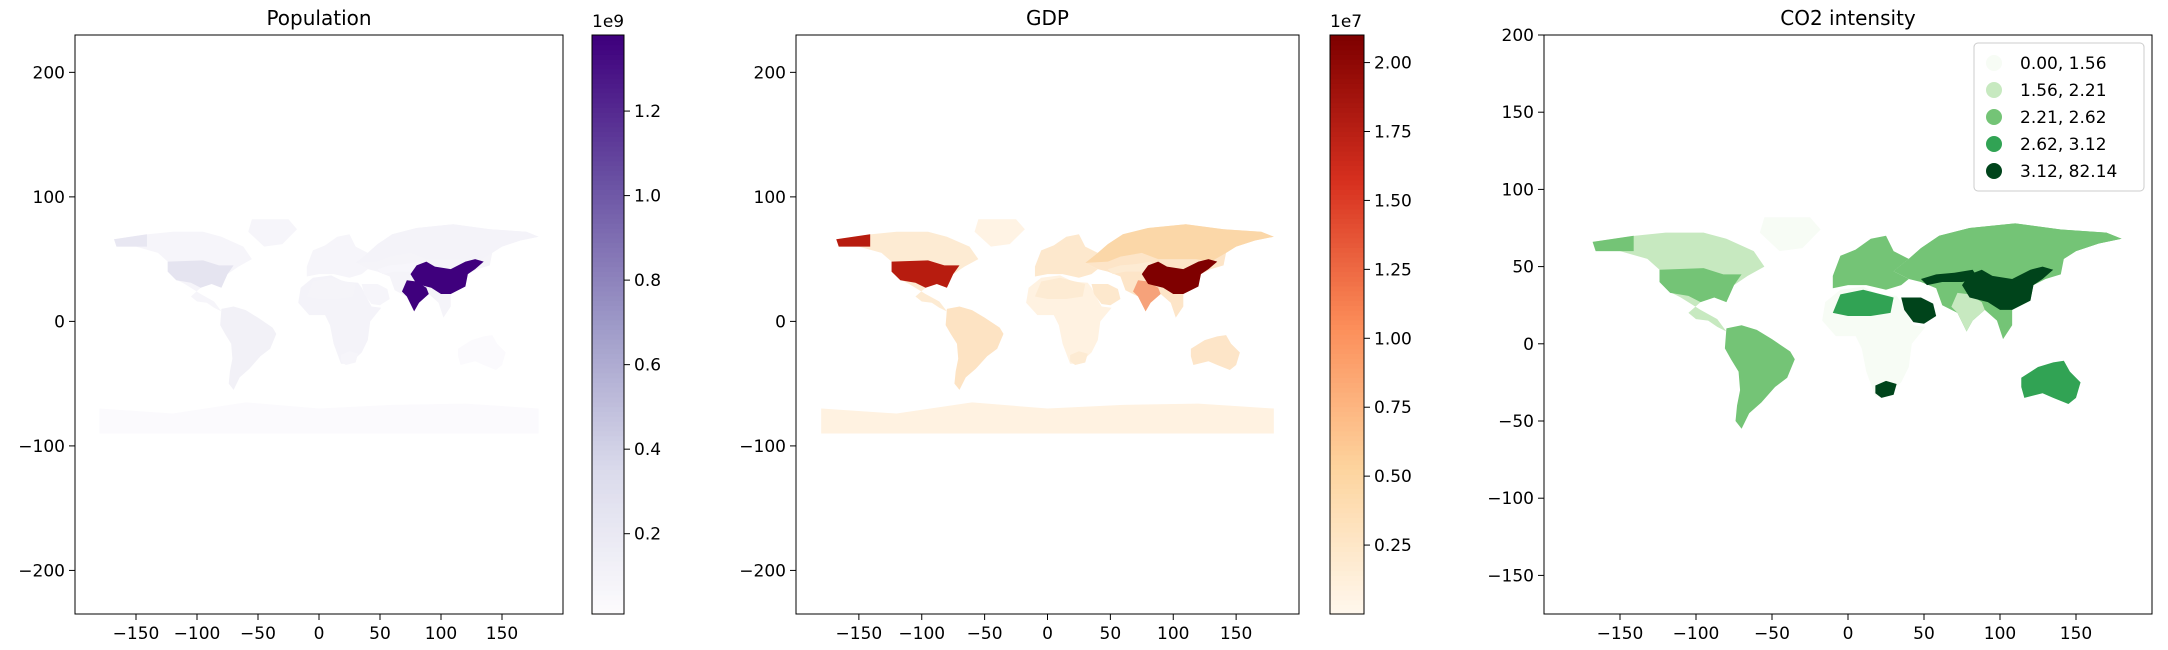 This screenshot has height=650, width=2168. What do you see at coordinates (1870, 262) in the screenshot?
I see `region-eu` at bounding box center [1870, 262].